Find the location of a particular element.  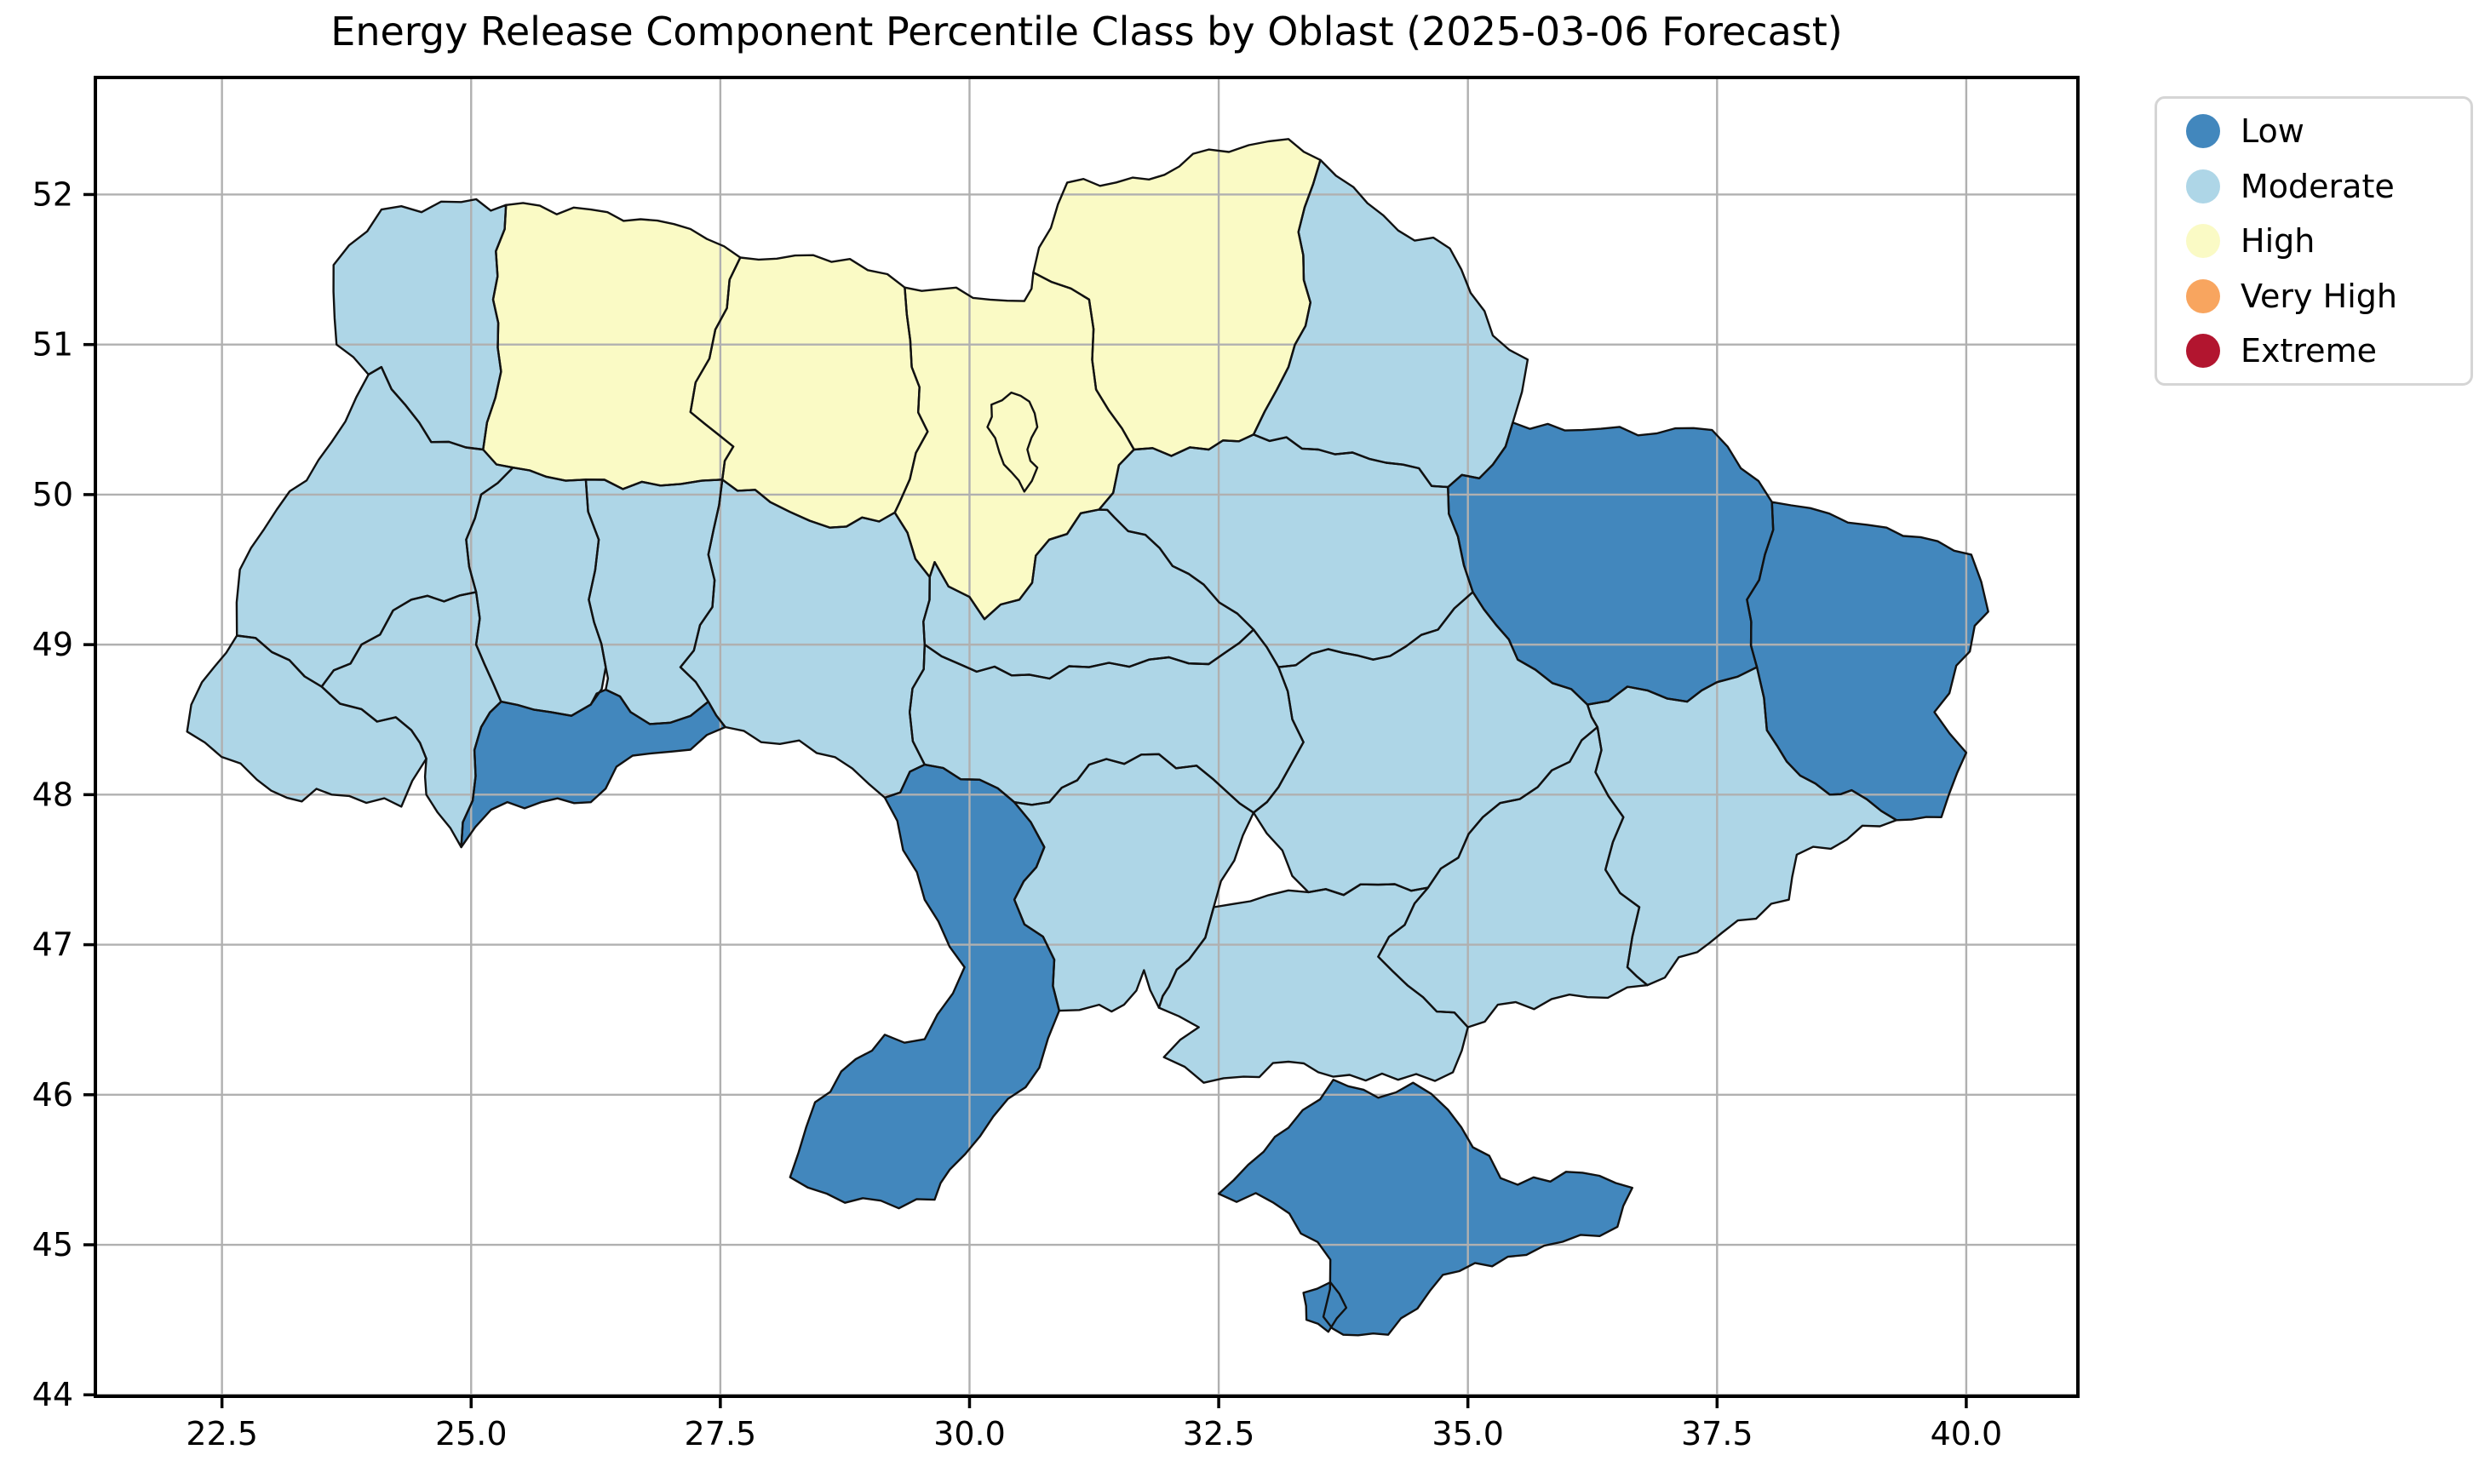

legend-item-low: Low is located at coordinates (2324, 131).